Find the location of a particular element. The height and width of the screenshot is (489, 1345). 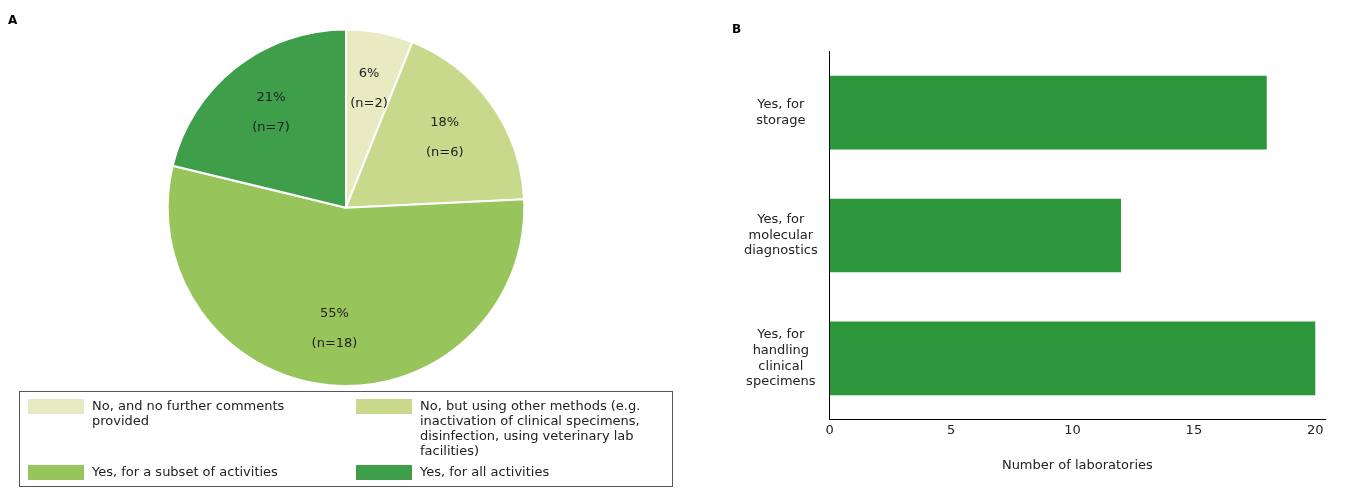

data-label: 6% (n=2) is located at coordinates (369, 88).